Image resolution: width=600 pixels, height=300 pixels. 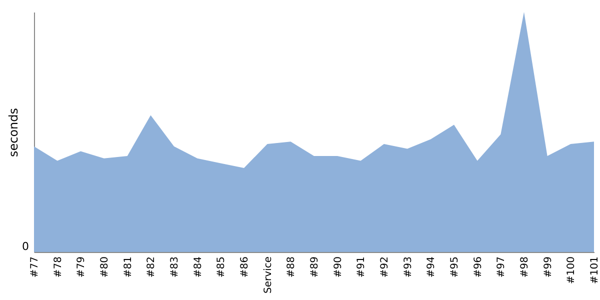 What do you see at coordinates (58, 267) in the screenshot?
I see `x-tick-label: #78` at bounding box center [58, 267].